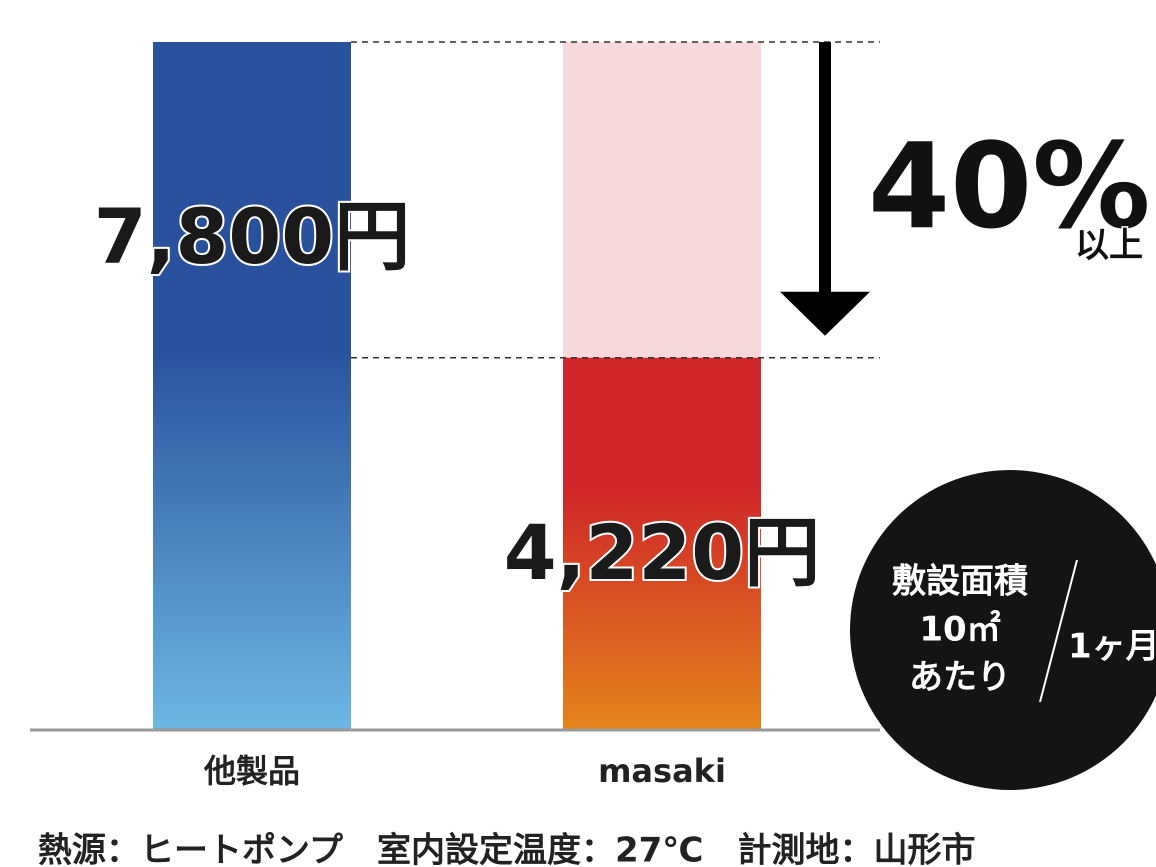 The height and width of the screenshot is (867, 1156). Describe the element at coordinates (825, 313) in the screenshot. I see `arrow-head` at that location.